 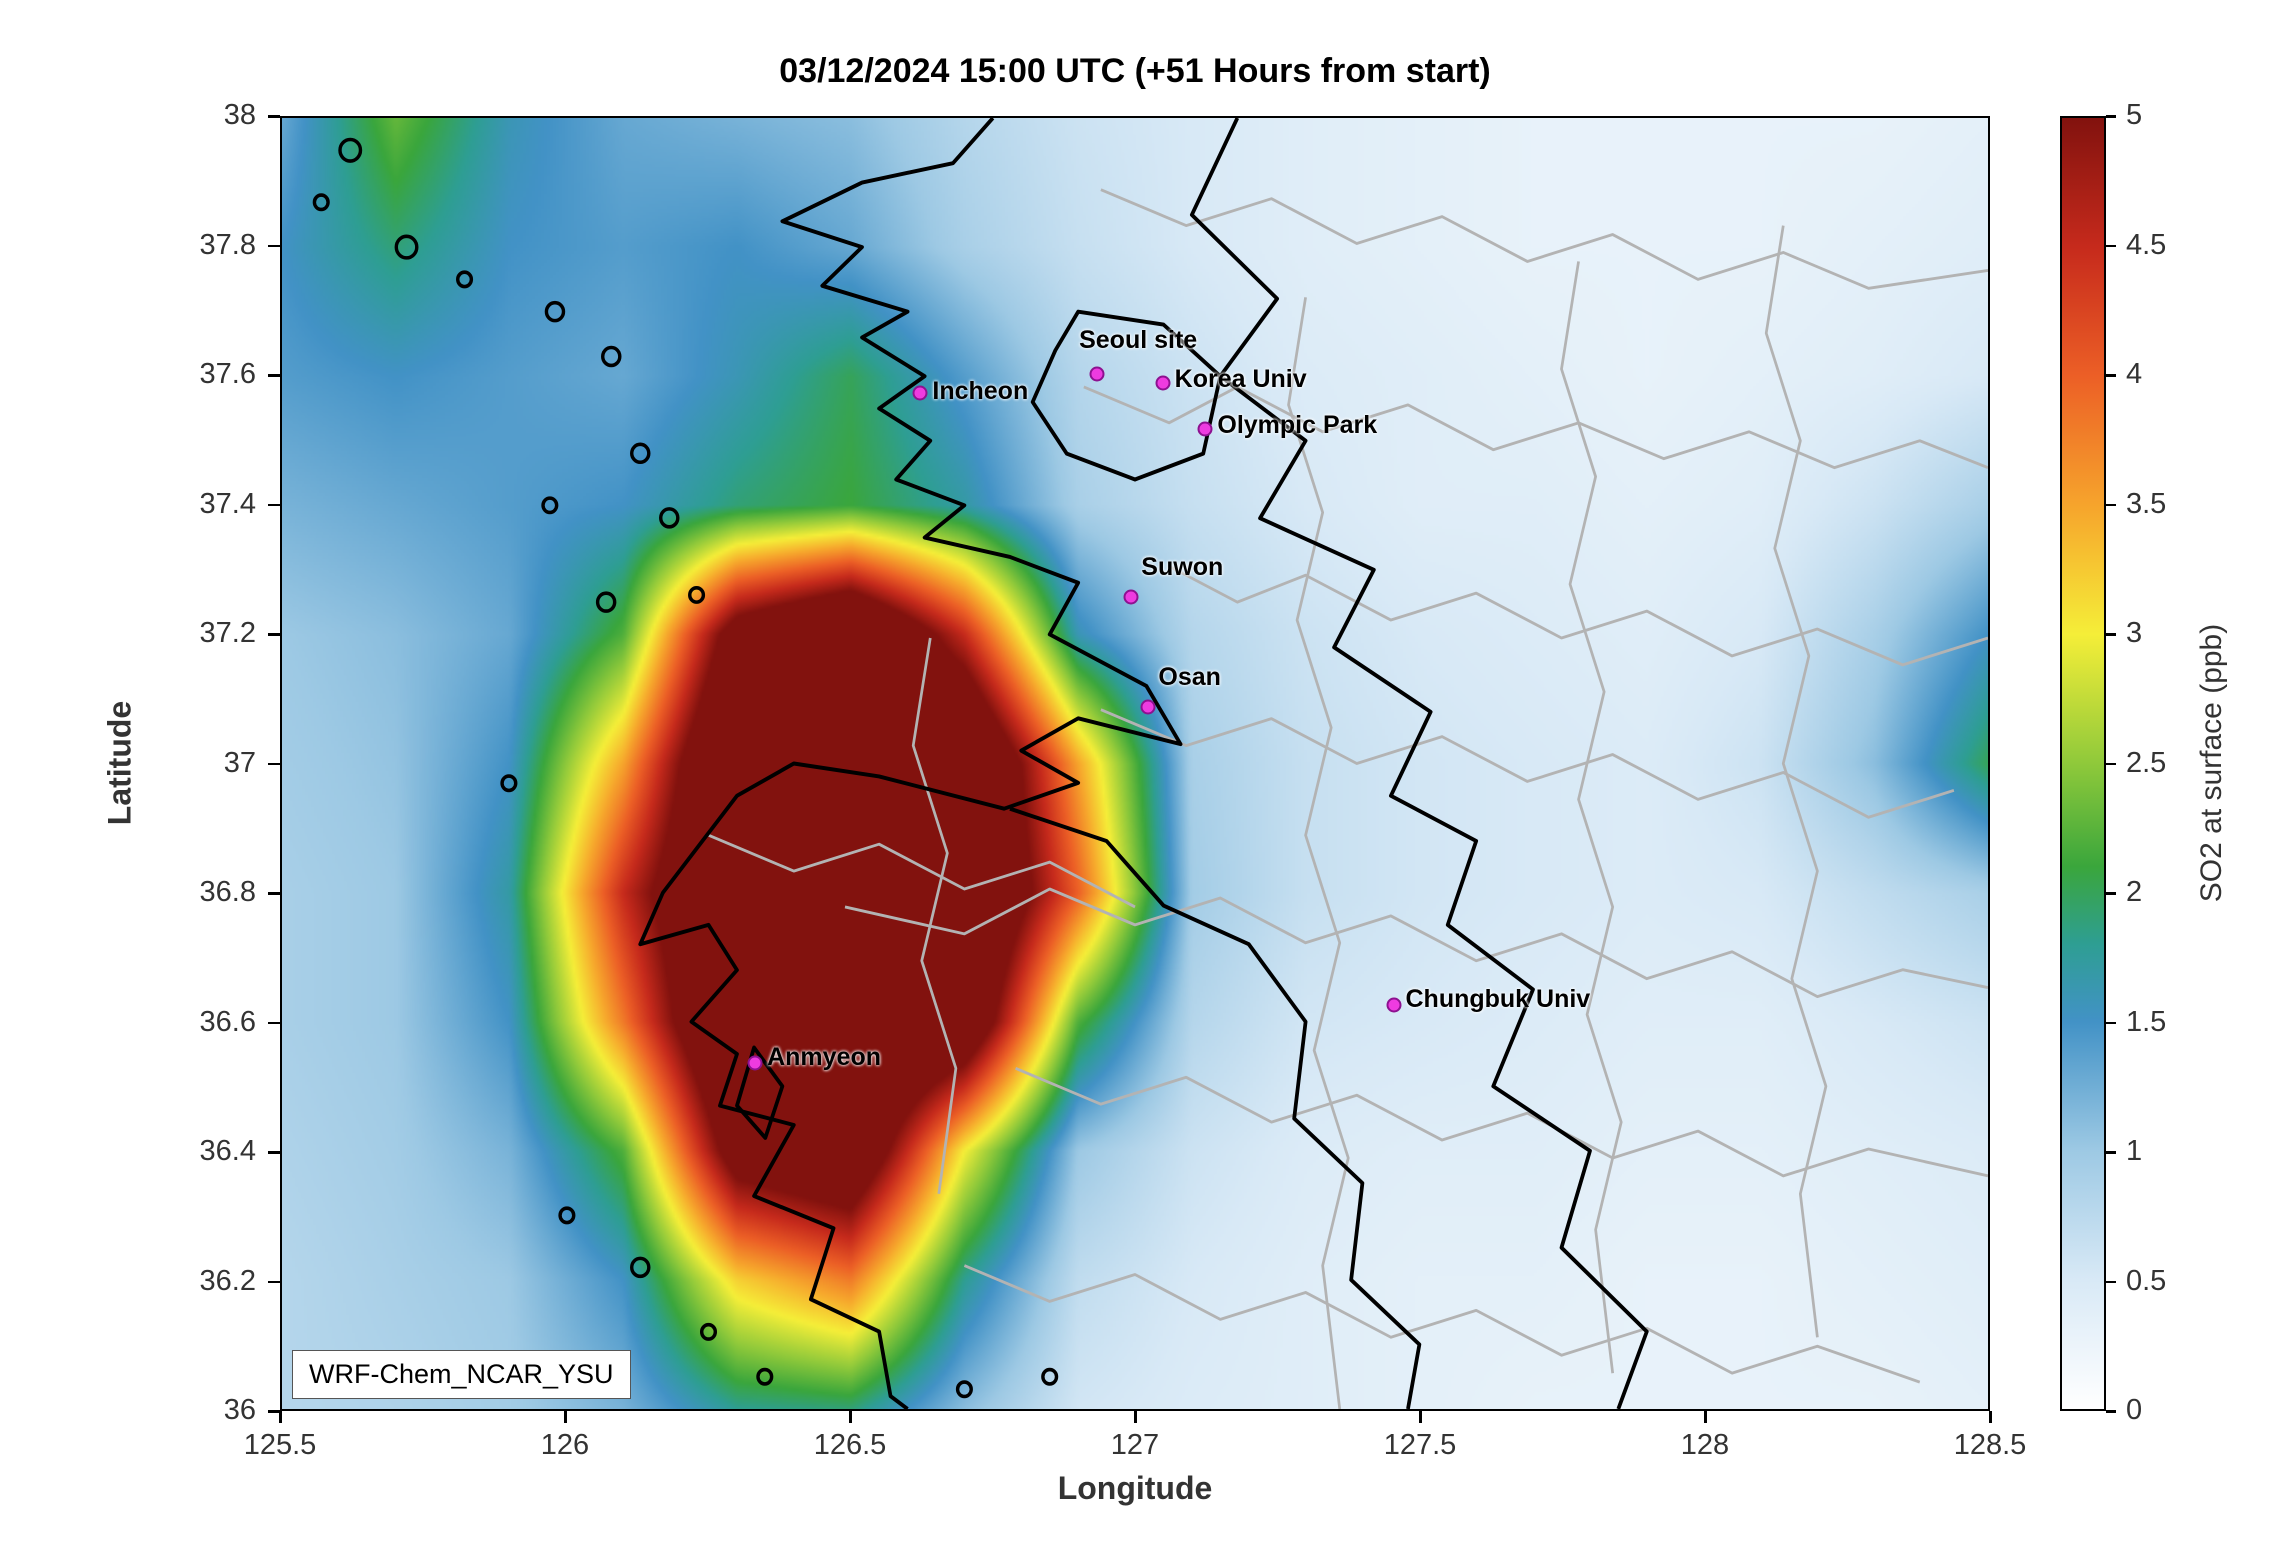 What do you see at coordinates (1138, 339) in the screenshot?
I see `station-label: Seoul site` at bounding box center [1138, 339].